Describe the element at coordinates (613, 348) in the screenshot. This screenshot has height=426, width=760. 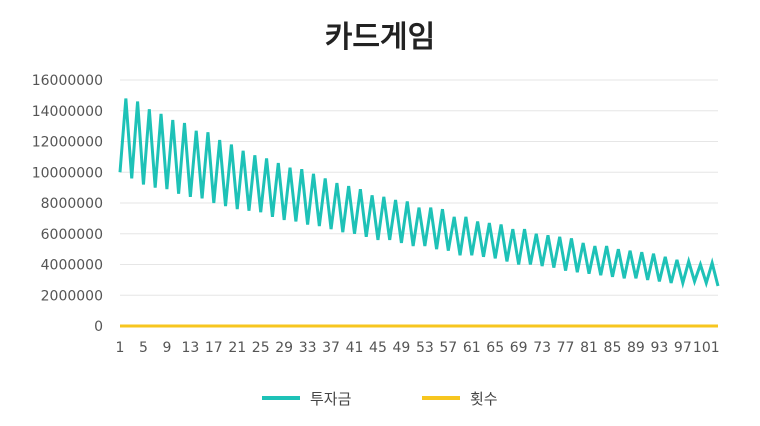
I see `x-tick-label: 85` at that location.